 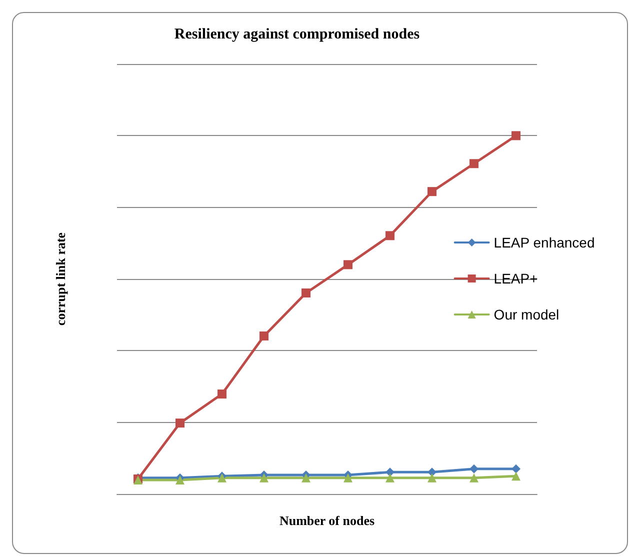 What do you see at coordinates (516, 278) in the screenshot?
I see `legend-label: LEAP+` at bounding box center [516, 278].